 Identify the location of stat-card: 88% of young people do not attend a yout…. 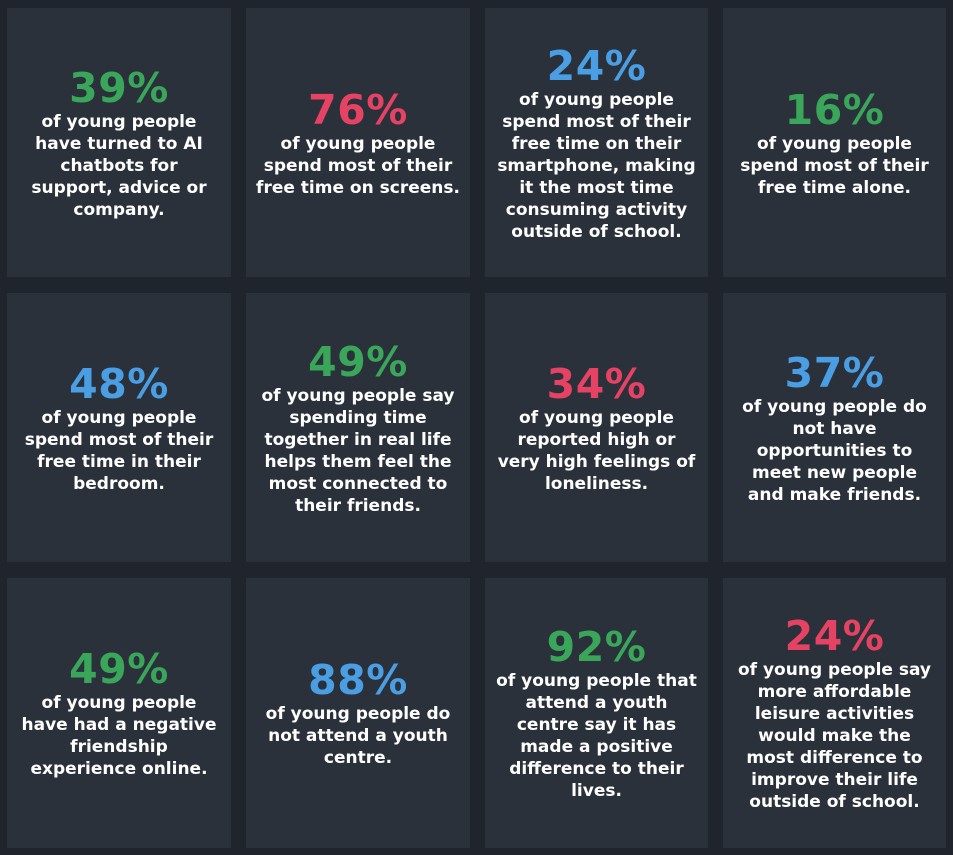
(358, 713).